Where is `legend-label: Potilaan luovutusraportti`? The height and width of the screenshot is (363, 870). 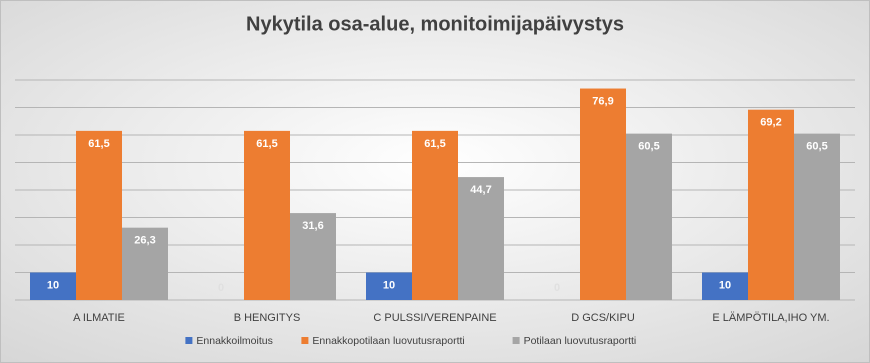 legend-label: Potilaan luovutusraportti is located at coordinates (580, 341).